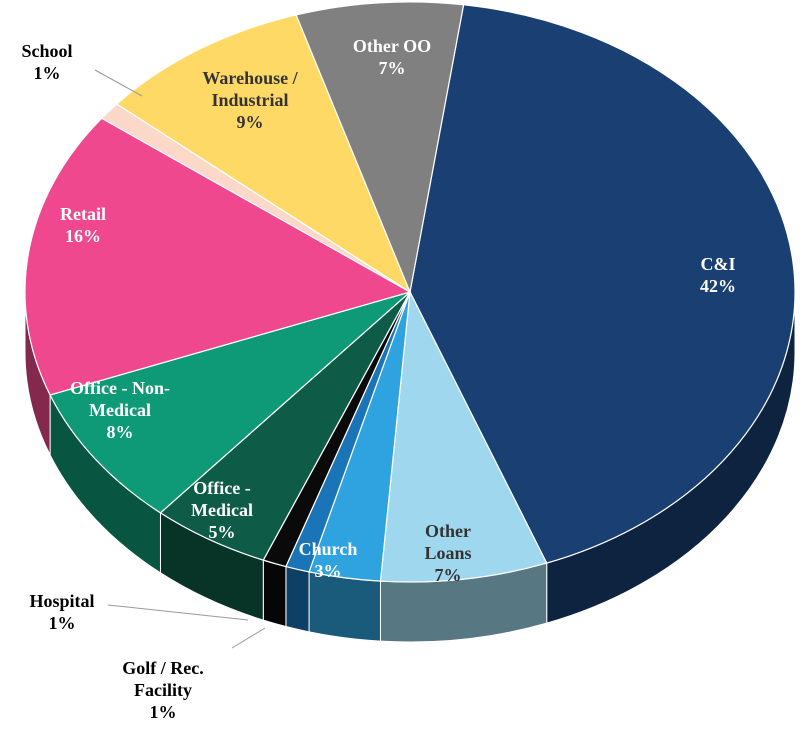 Image resolution: width=800 pixels, height=732 pixels. Describe the element at coordinates (47, 51) in the screenshot. I see `category-label: School` at that location.